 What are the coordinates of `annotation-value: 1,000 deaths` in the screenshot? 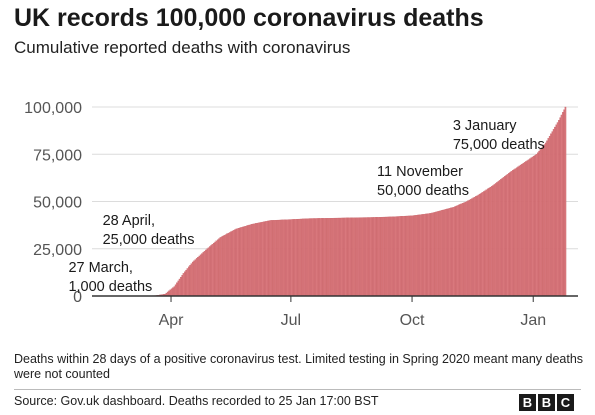 It's located at (110, 287).